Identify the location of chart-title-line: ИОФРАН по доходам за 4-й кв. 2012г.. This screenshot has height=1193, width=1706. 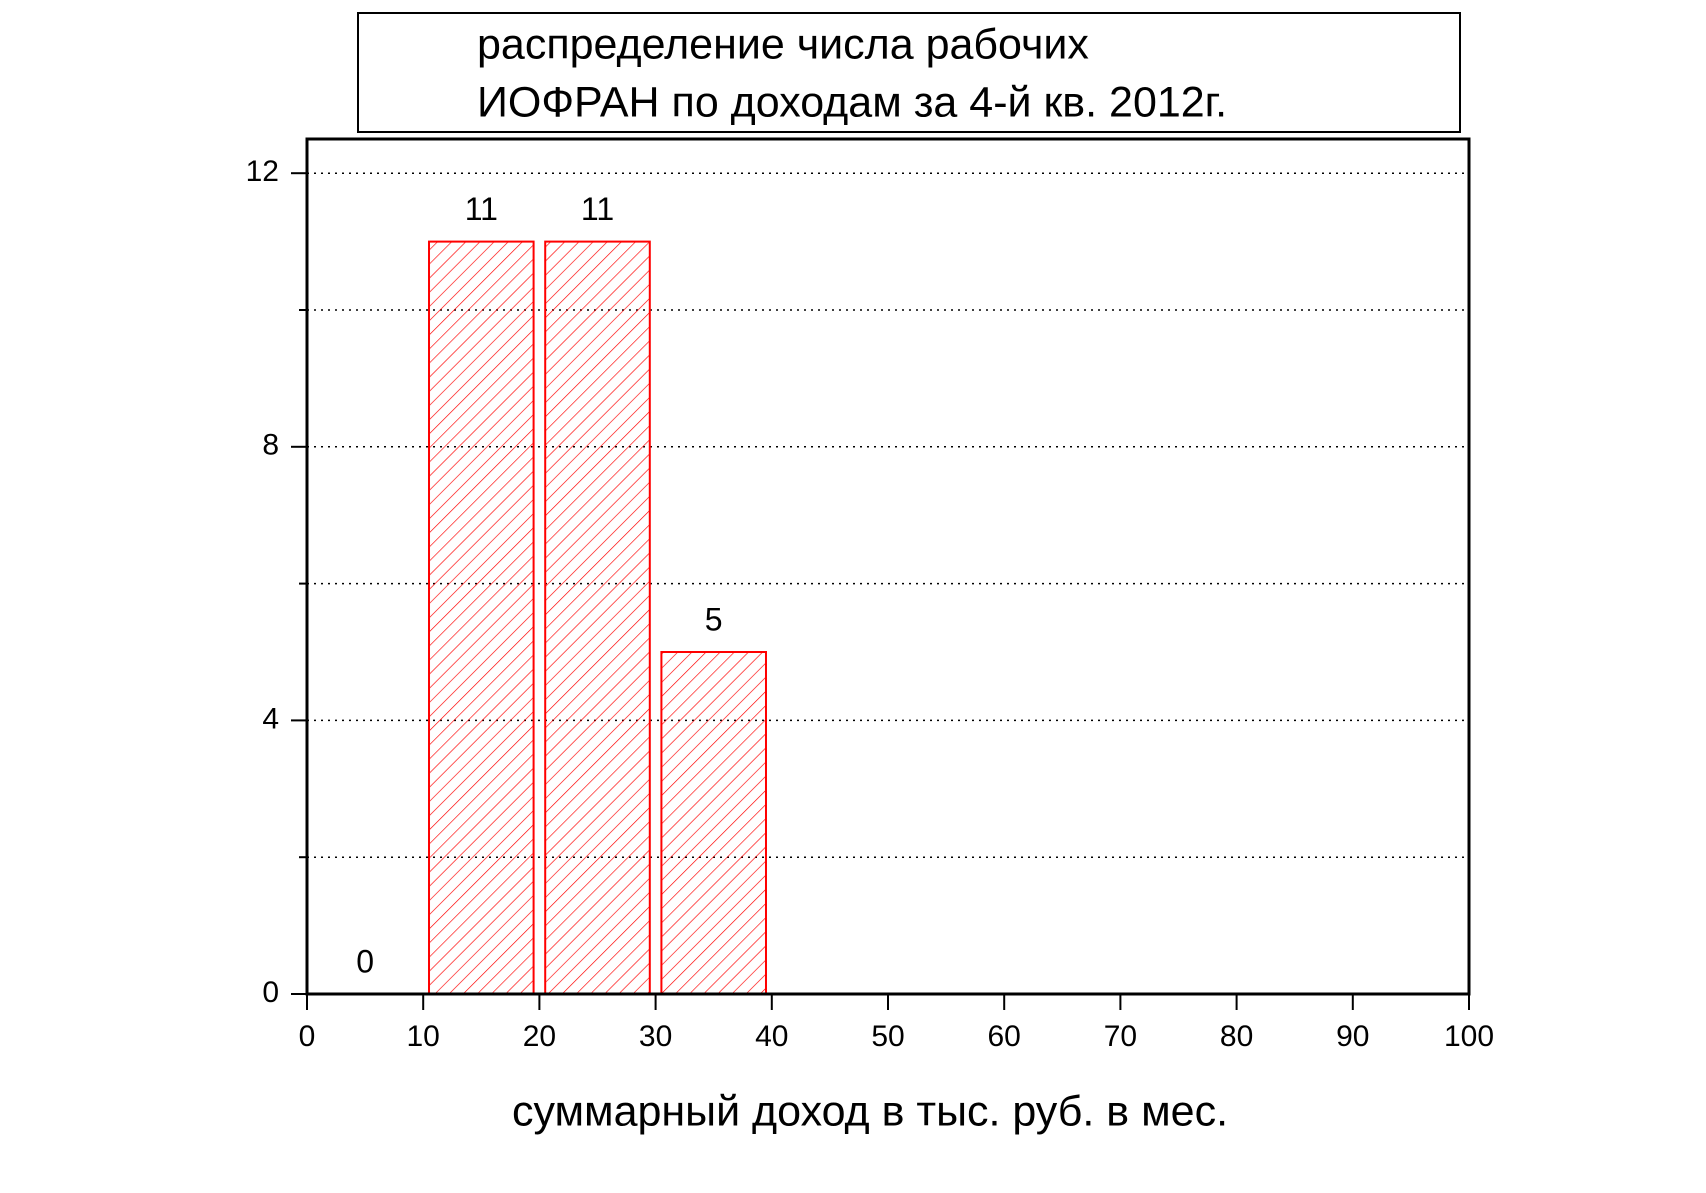
(852, 102).